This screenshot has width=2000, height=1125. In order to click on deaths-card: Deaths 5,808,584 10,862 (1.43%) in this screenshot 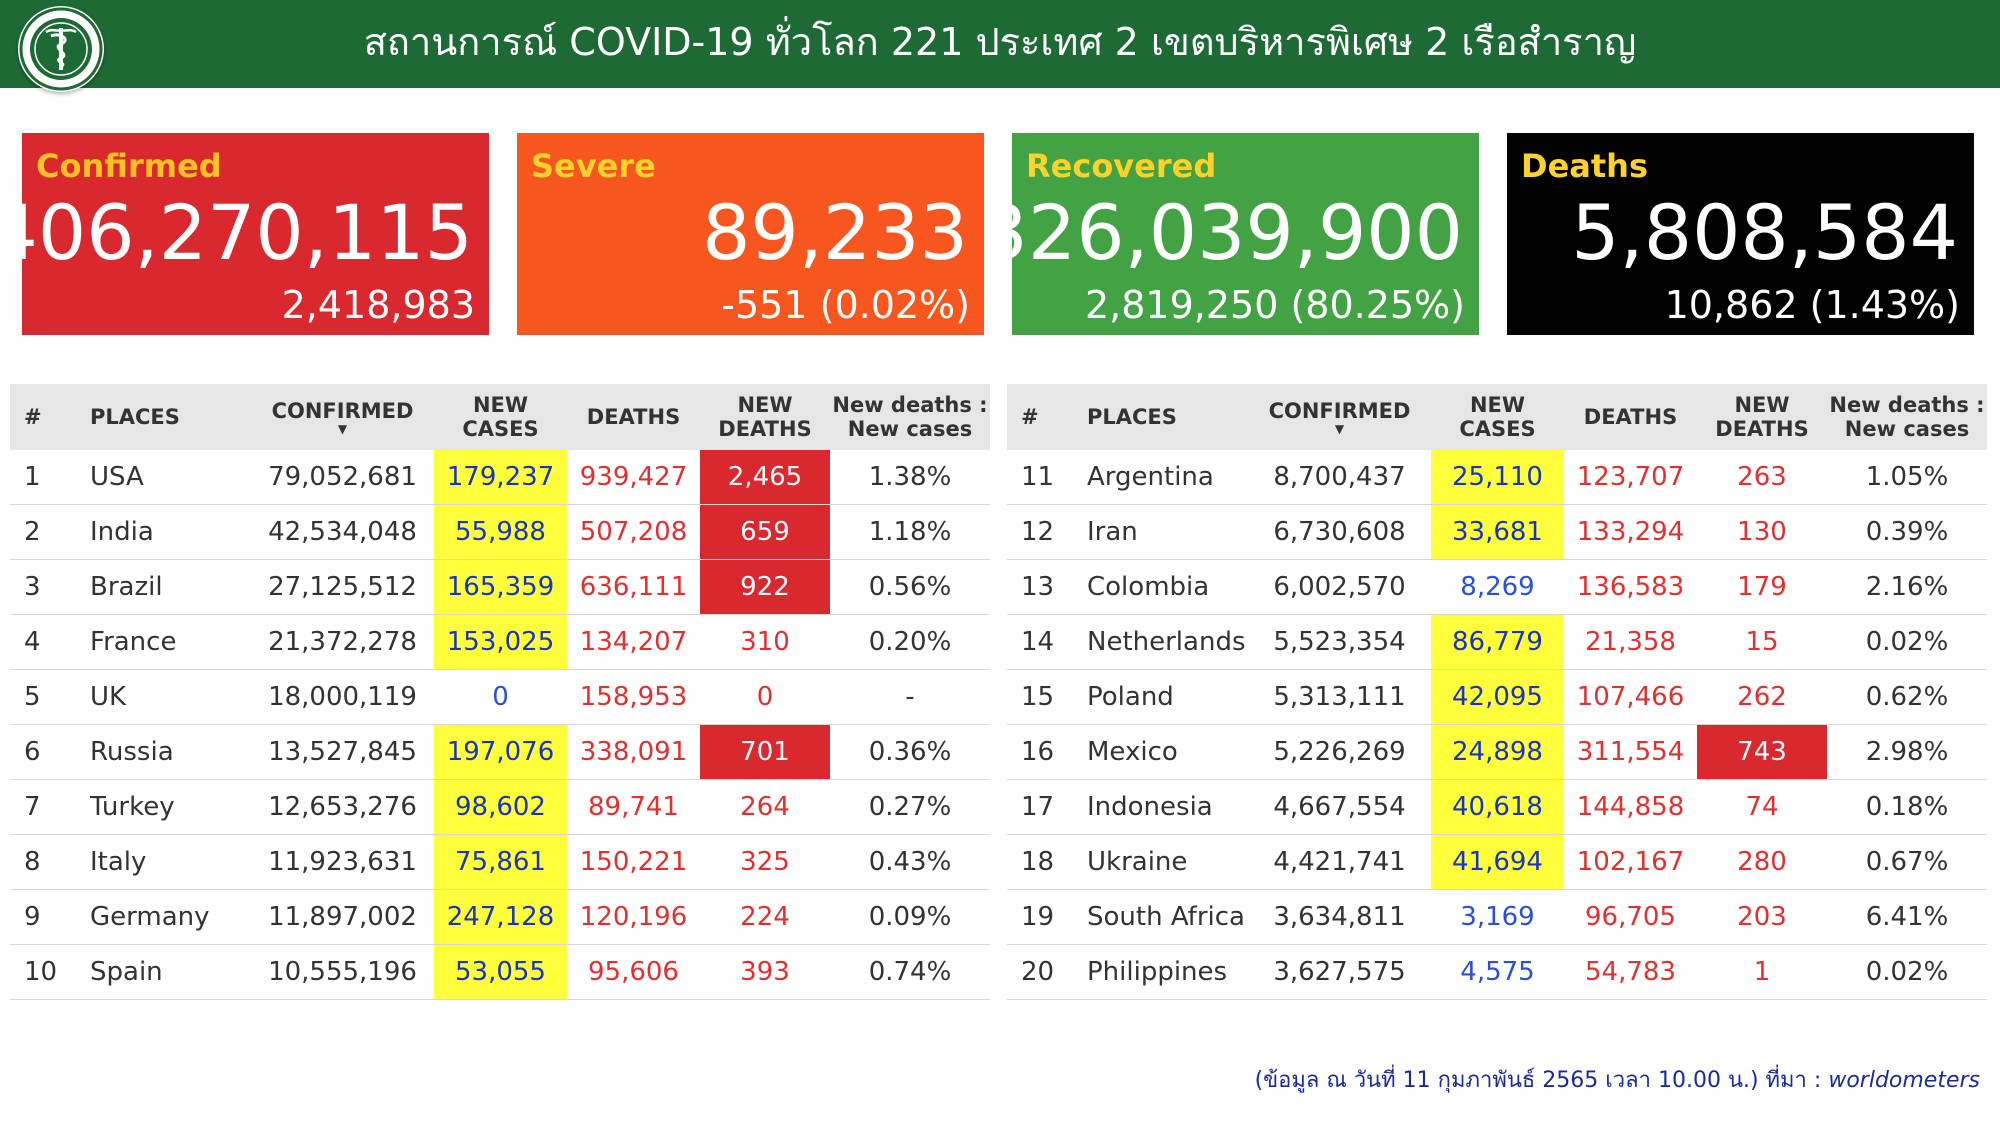, I will do `click(1740, 234)`.